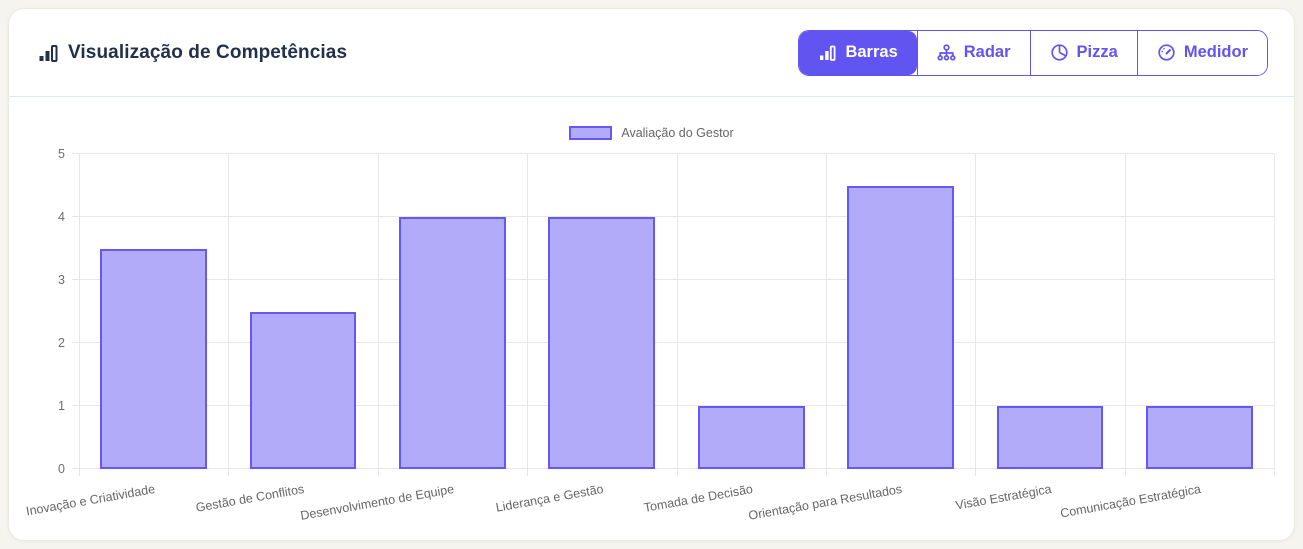 This screenshot has width=1303, height=549. What do you see at coordinates (1059, 52) in the screenshot?
I see `pie-chart-icon` at bounding box center [1059, 52].